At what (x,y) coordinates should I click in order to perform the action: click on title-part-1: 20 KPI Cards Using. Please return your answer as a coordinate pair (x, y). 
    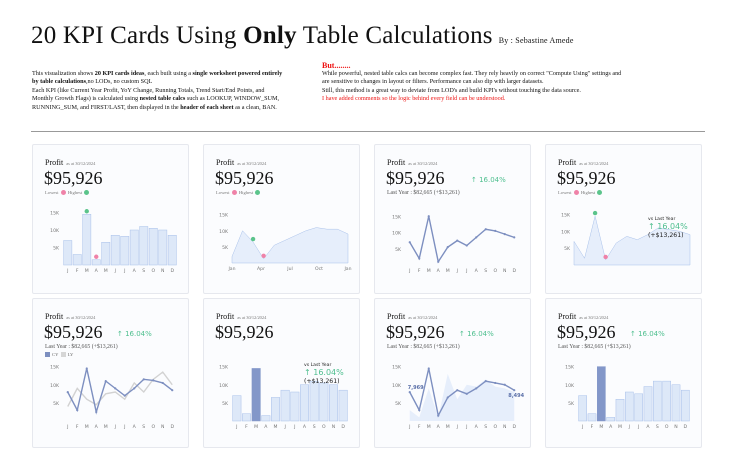
    Looking at the image, I should click on (137, 35).